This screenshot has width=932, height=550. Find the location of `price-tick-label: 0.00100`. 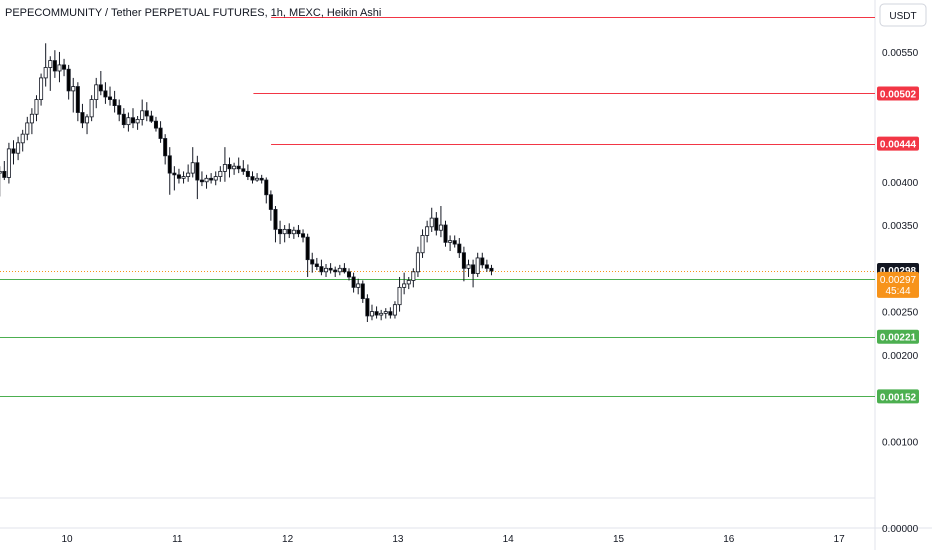

price-tick-label: 0.00100 is located at coordinates (900, 442).